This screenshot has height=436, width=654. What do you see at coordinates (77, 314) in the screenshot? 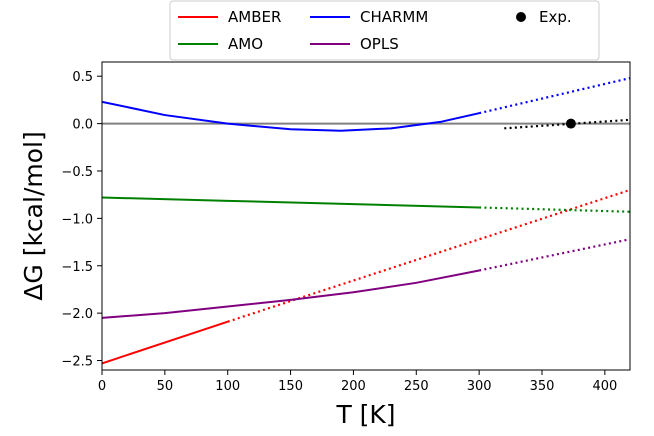
I see `y-tick-label: −2.0` at bounding box center [77, 314].